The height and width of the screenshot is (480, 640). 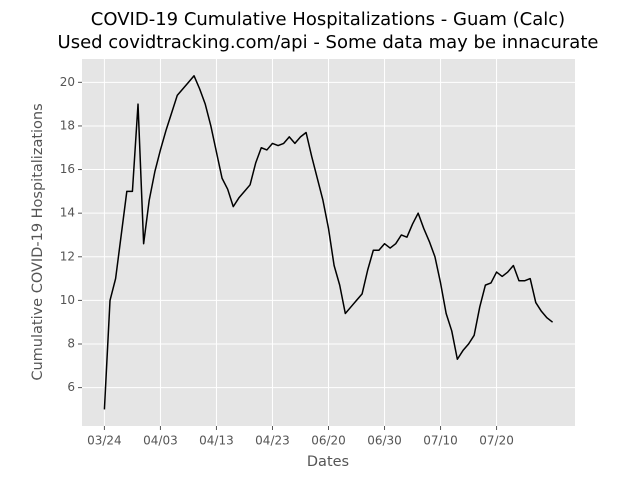 I want to click on y-tick-label: 18, so click(x=67, y=125).